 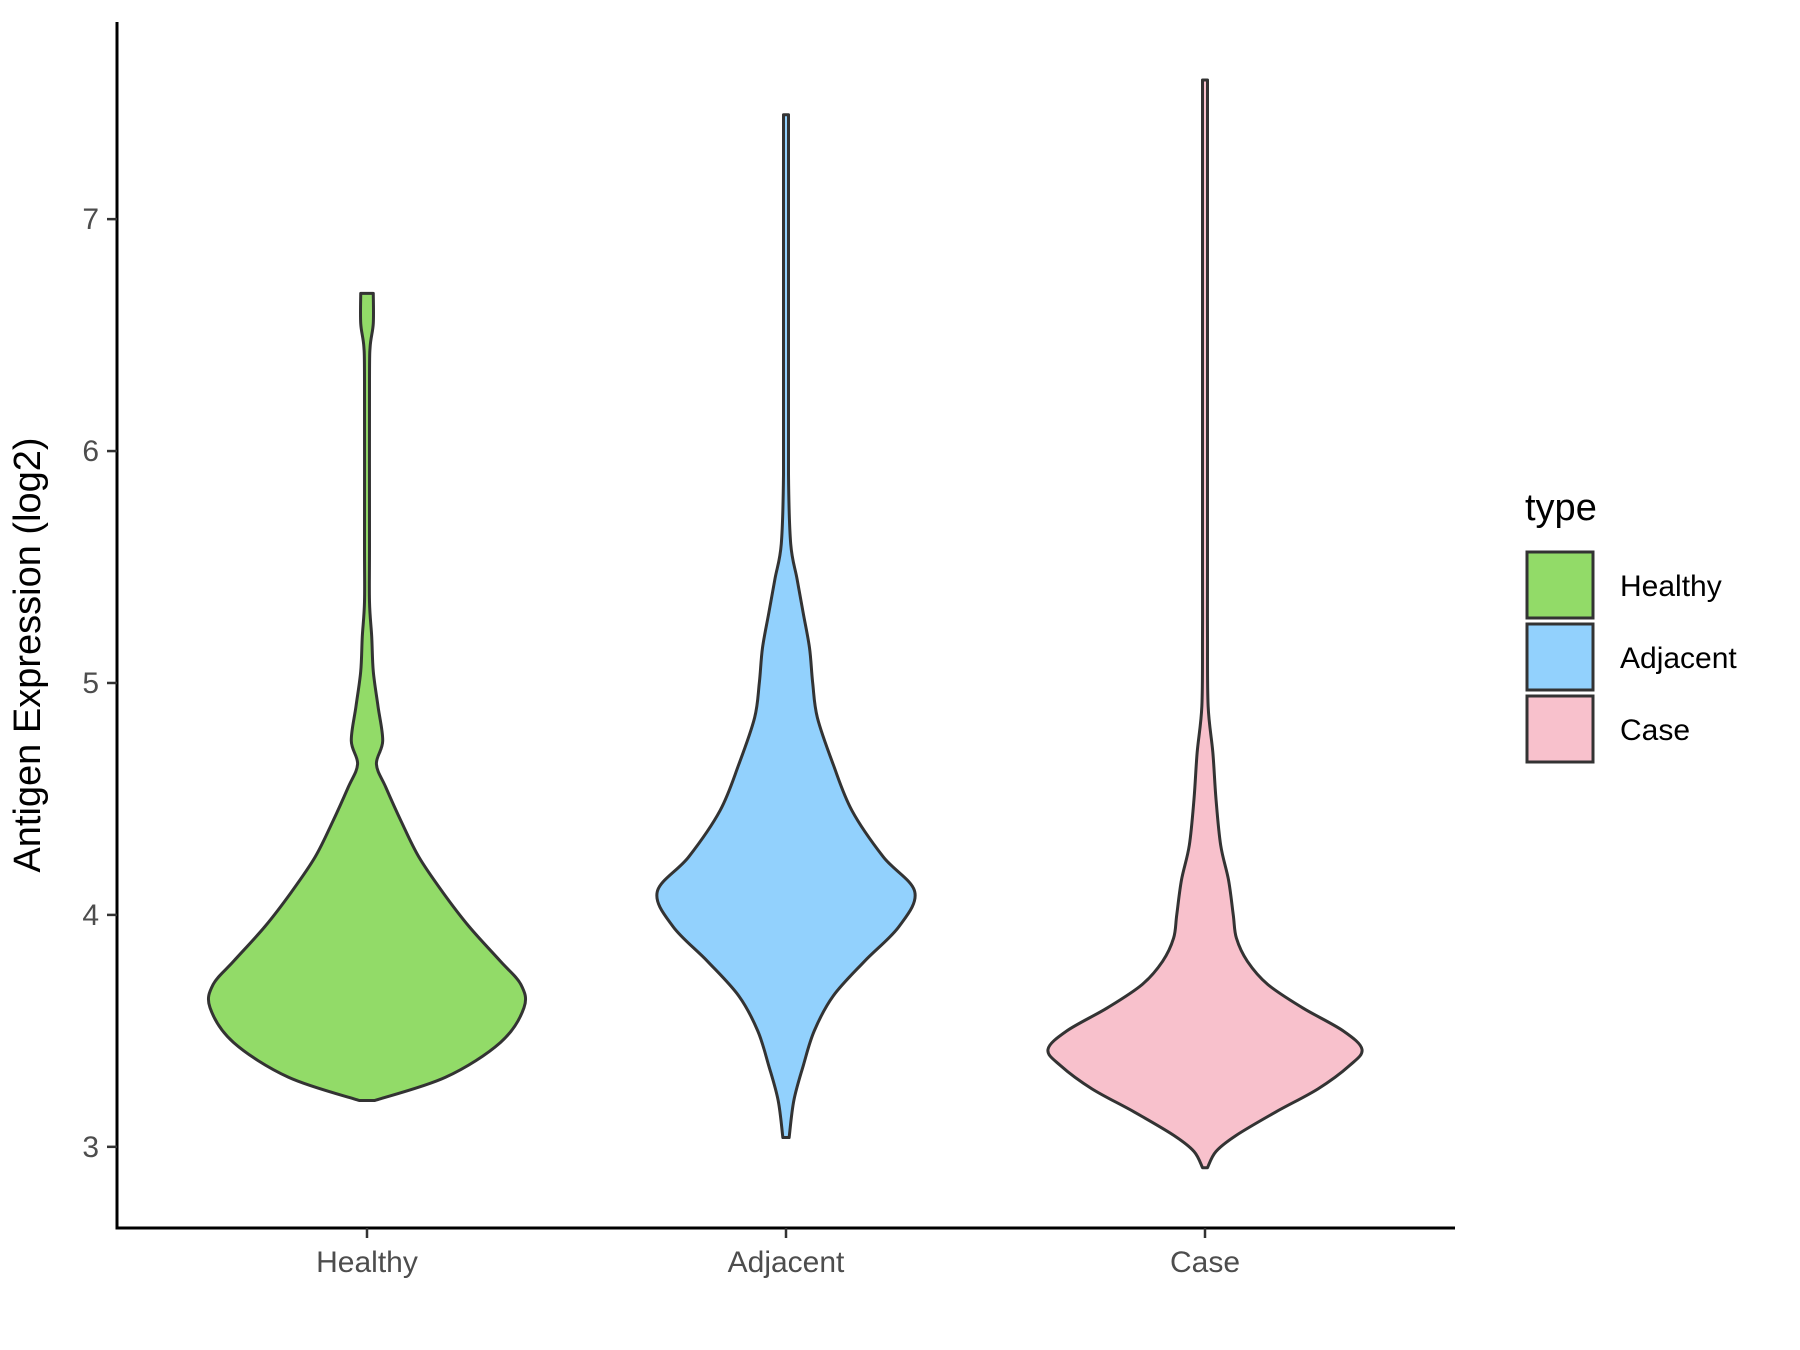 I want to click on legend-swatch-adjacent, so click(x=1560, y=657).